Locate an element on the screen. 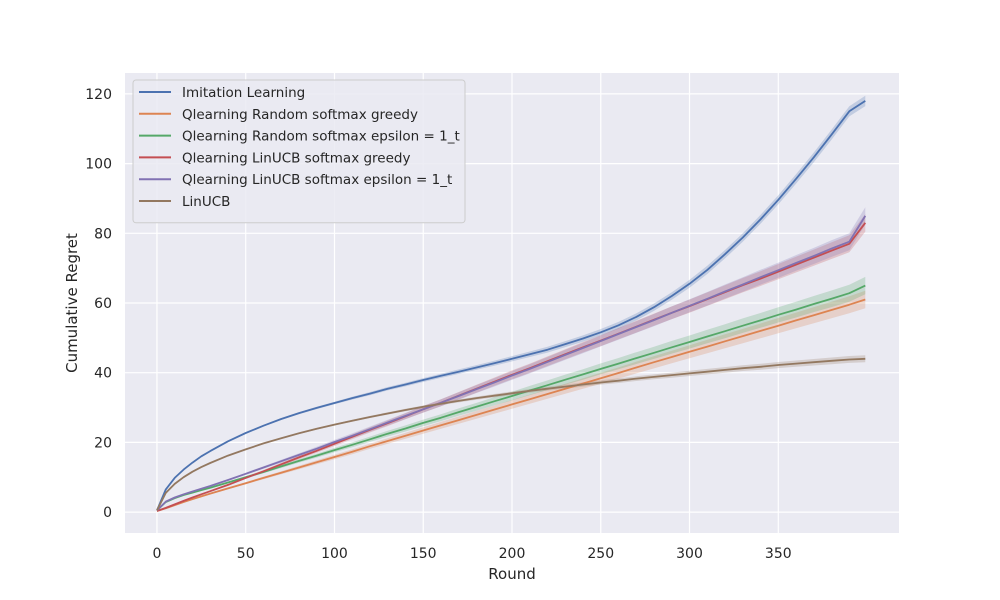 Image resolution: width=1000 pixels, height=600 pixels. y-tick-label: 120 is located at coordinates (98, 95).